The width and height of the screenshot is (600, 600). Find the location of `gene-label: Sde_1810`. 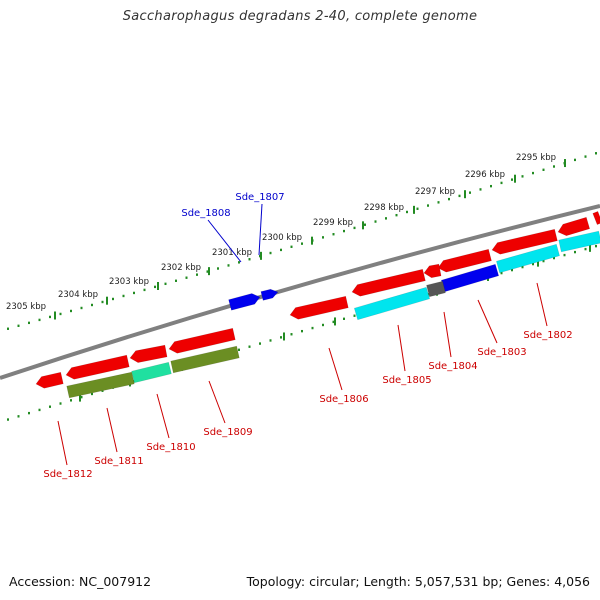

gene-label: Sde_1810 is located at coordinates (170, 447).